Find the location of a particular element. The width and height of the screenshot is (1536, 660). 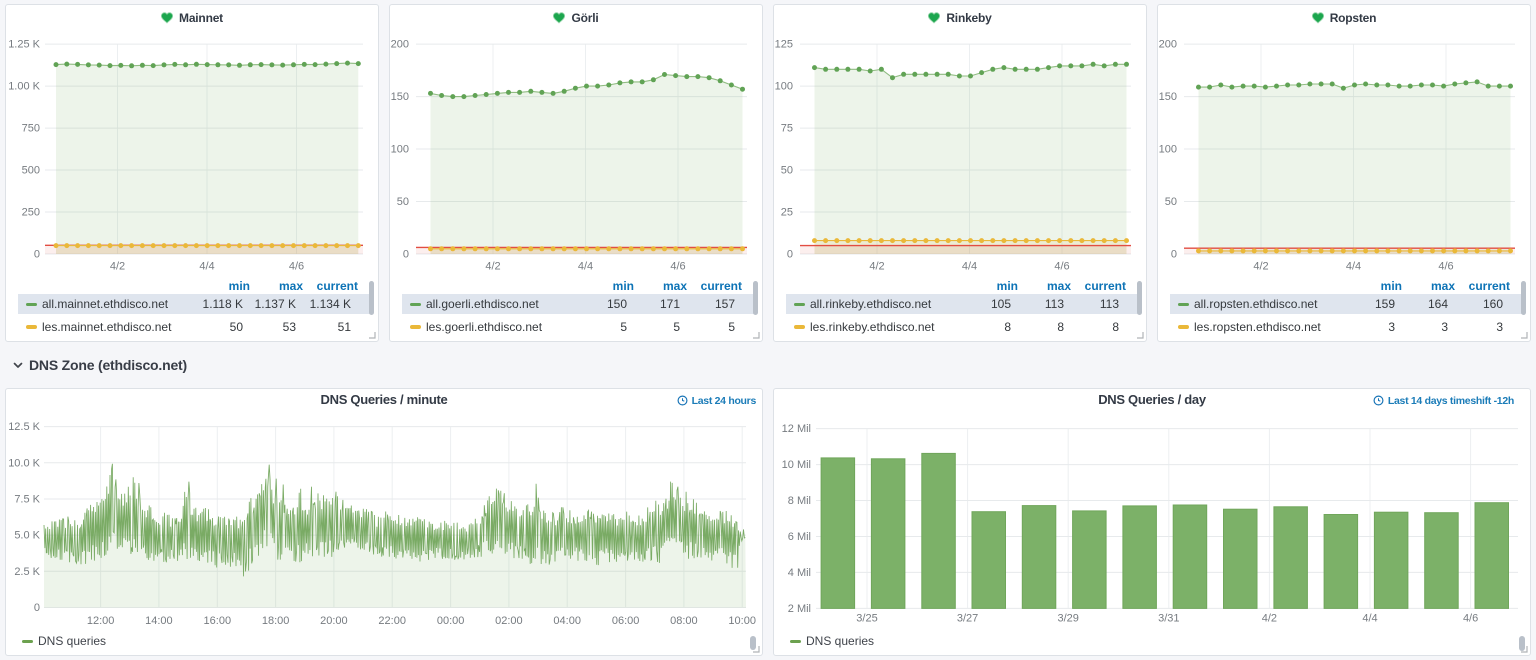

svg-text: 2 Mil is located at coordinates (799, 609).